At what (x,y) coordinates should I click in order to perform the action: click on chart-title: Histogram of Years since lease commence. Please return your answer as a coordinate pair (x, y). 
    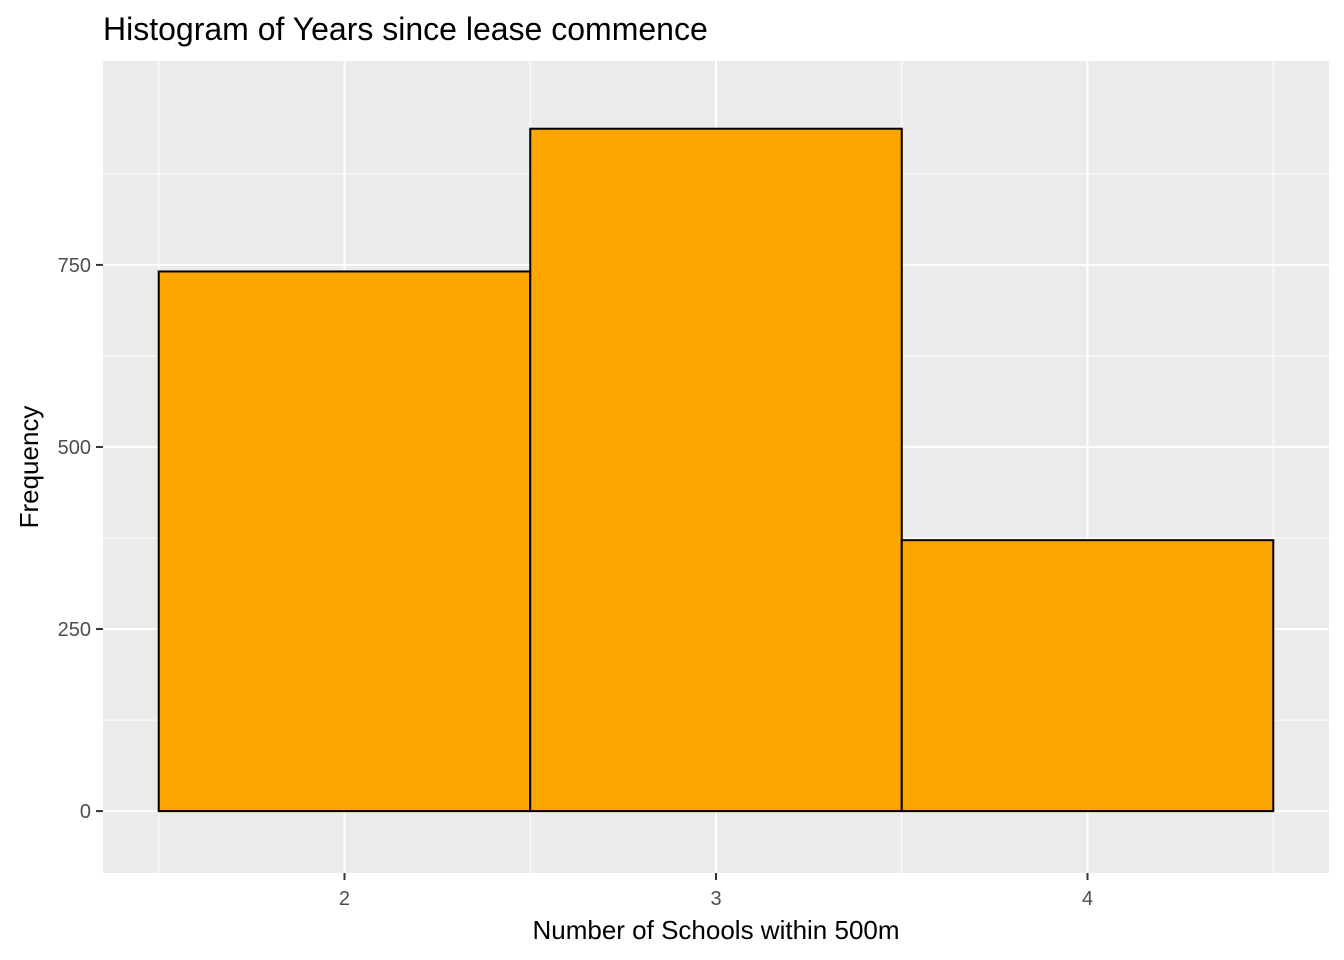
    Looking at the image, I should click on (405, 29).